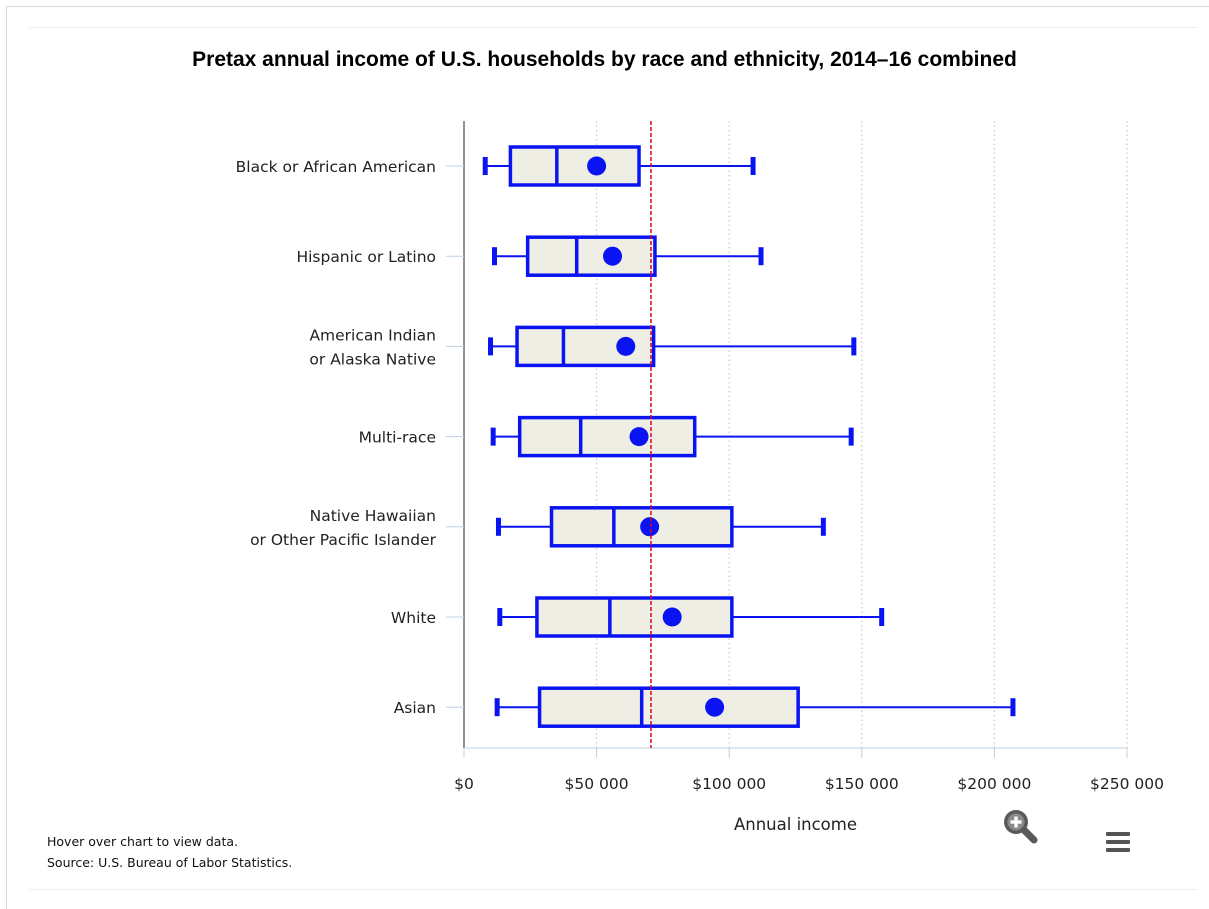  What do you see at coordinates (464, 784) in the screenshot?
I see `x-tick-label: $0` at bounding box center [464, 784].